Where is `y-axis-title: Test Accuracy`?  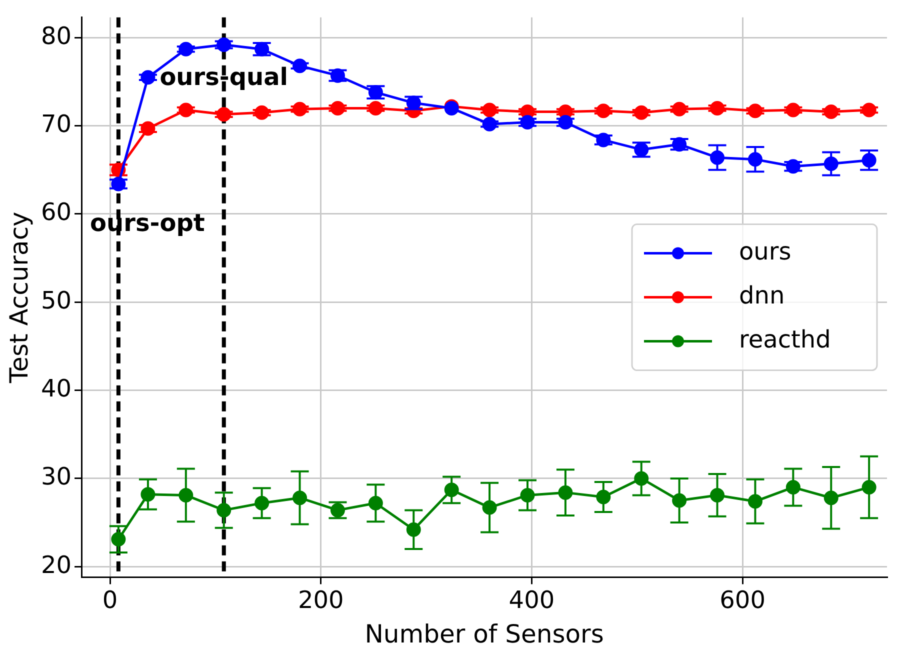
y-axis-title: Test Accuracy is located at coordinates (19, 297).